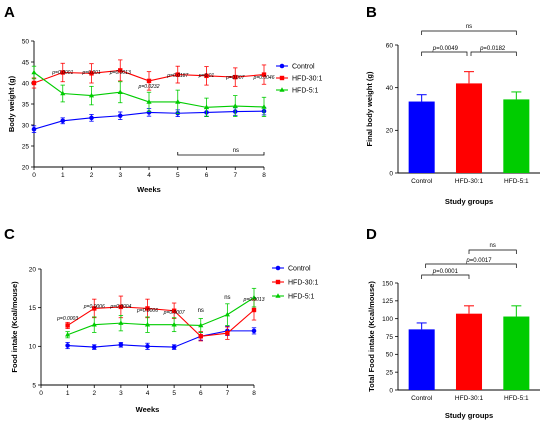 This screenshot has width=550, height=428. Describe the element at coordinates (391, 390) in the screenshot. I see `y-tick-label: 0` at that location.